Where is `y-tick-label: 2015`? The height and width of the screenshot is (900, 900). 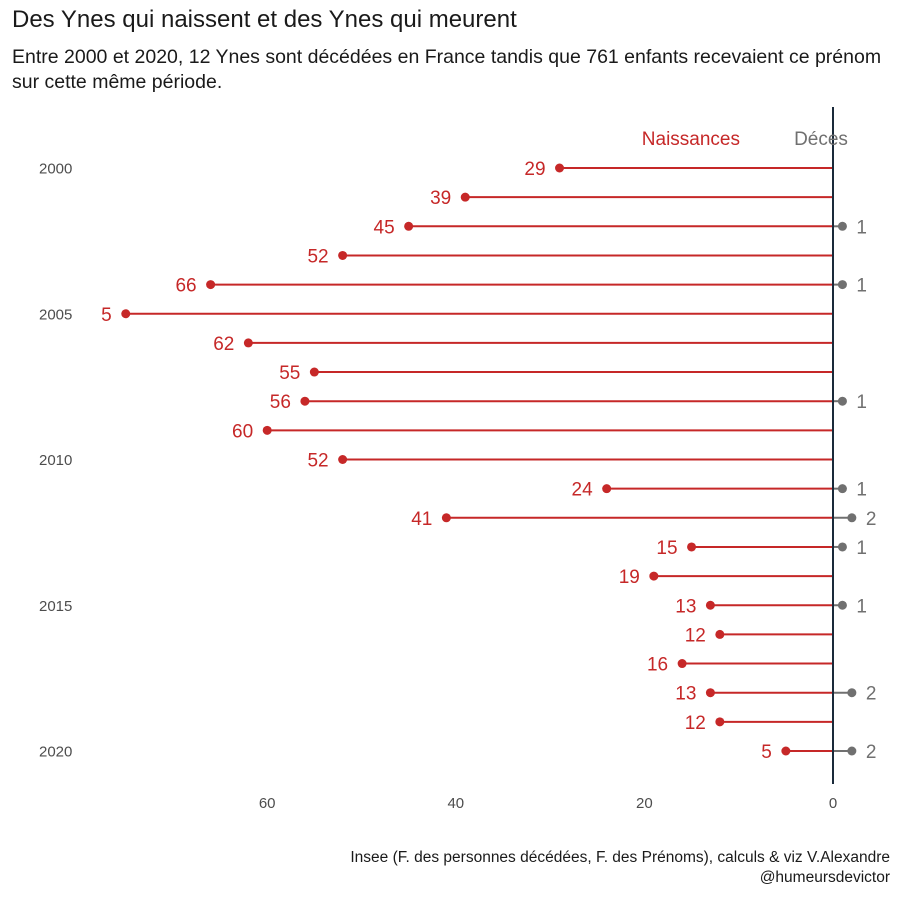
y-tick-label: 2015 is located at coordinates (55, 606).